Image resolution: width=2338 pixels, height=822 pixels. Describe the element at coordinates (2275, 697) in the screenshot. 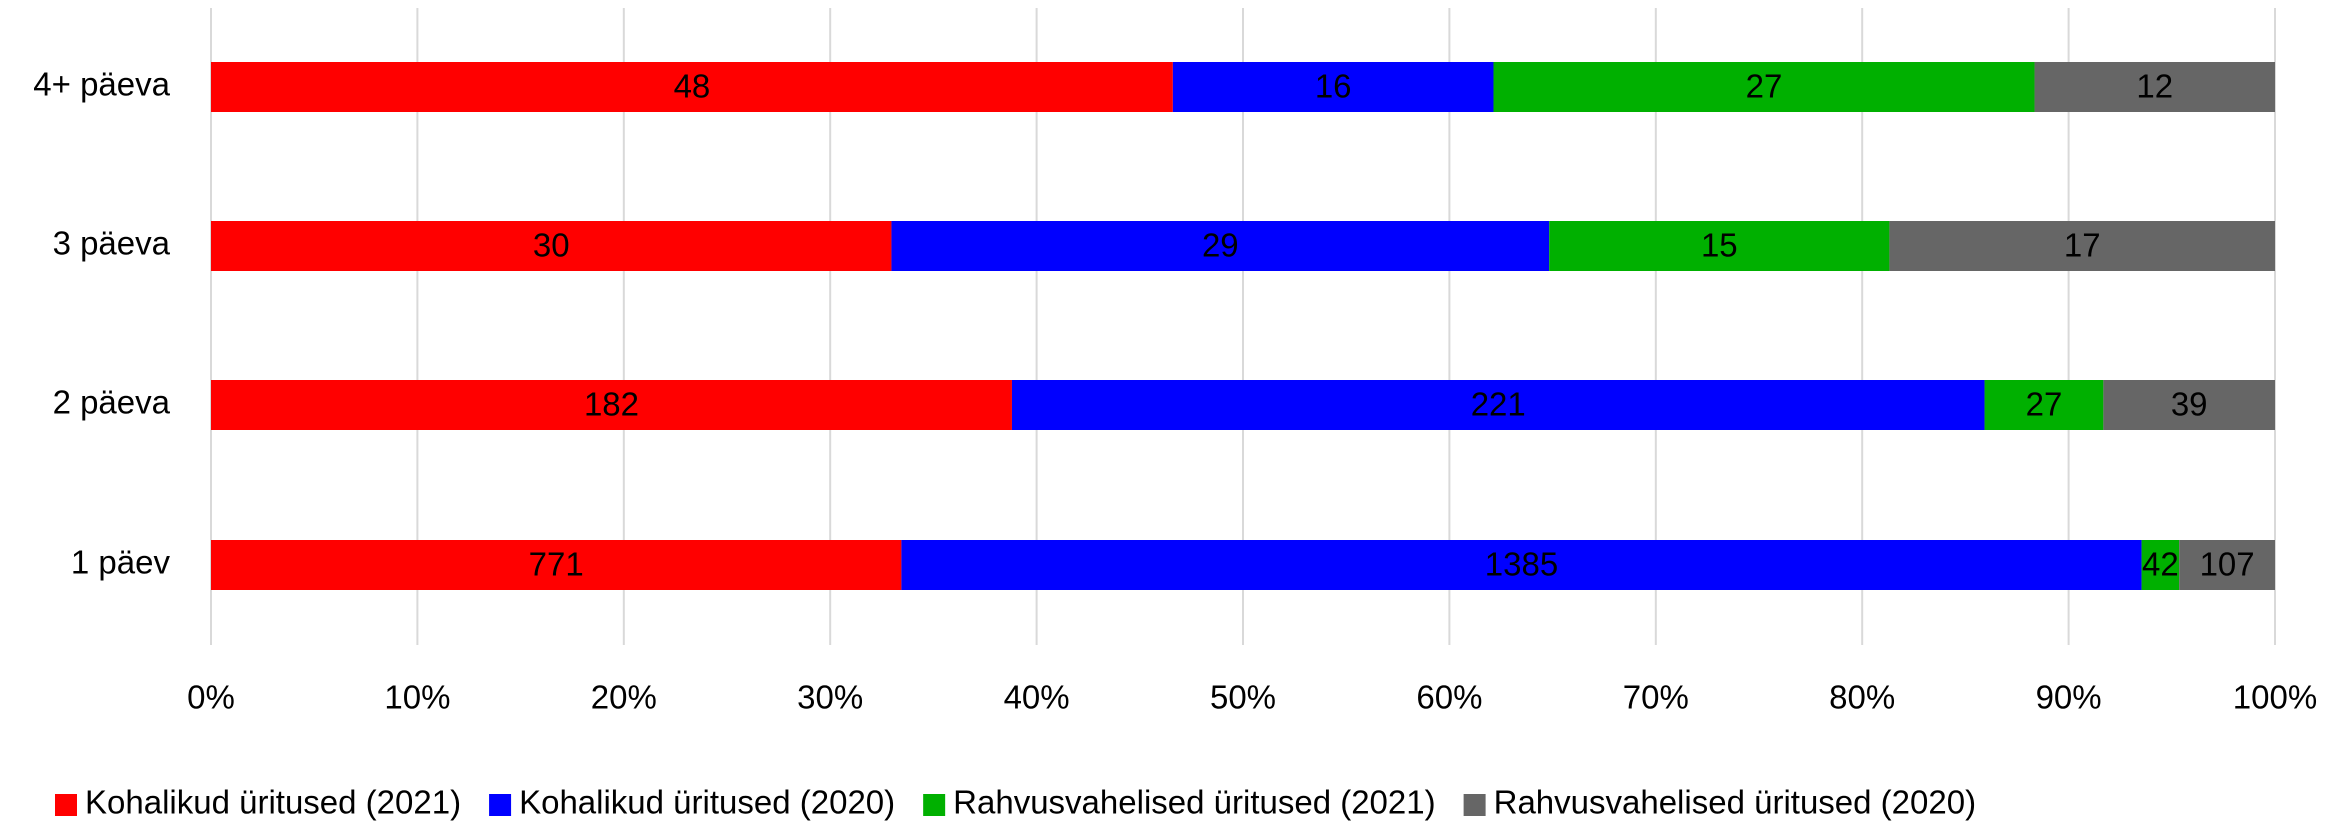

I see `x-tick-label: 100%` at that location.